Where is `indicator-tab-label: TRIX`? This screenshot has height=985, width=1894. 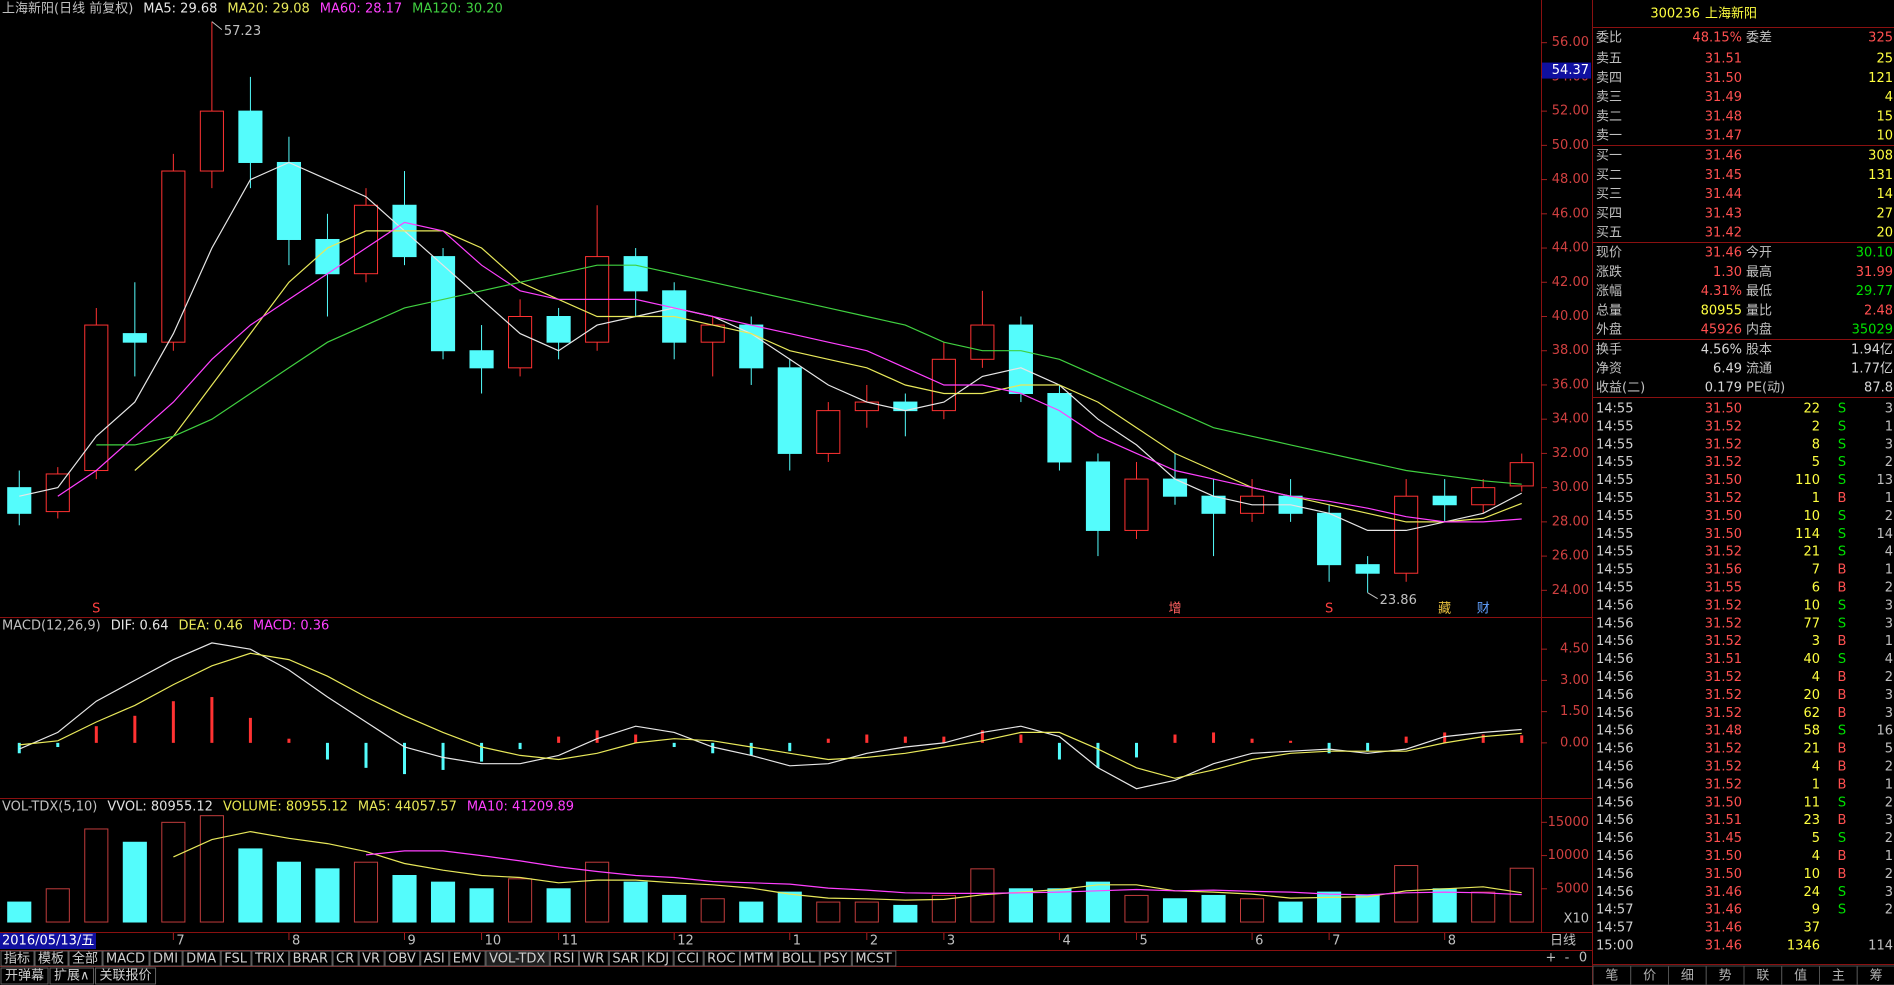
indicator-tab-label: TRIX is located at coordinates (269, 959).